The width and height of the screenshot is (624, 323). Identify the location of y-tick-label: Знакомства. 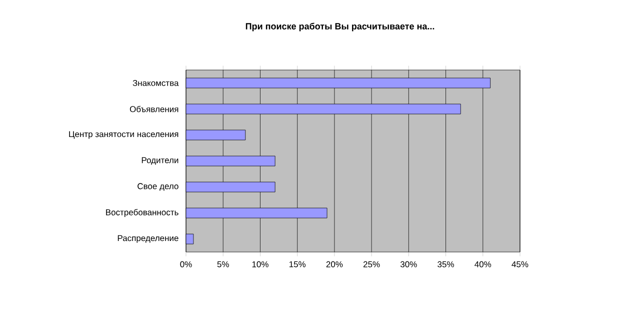
(155, 83).